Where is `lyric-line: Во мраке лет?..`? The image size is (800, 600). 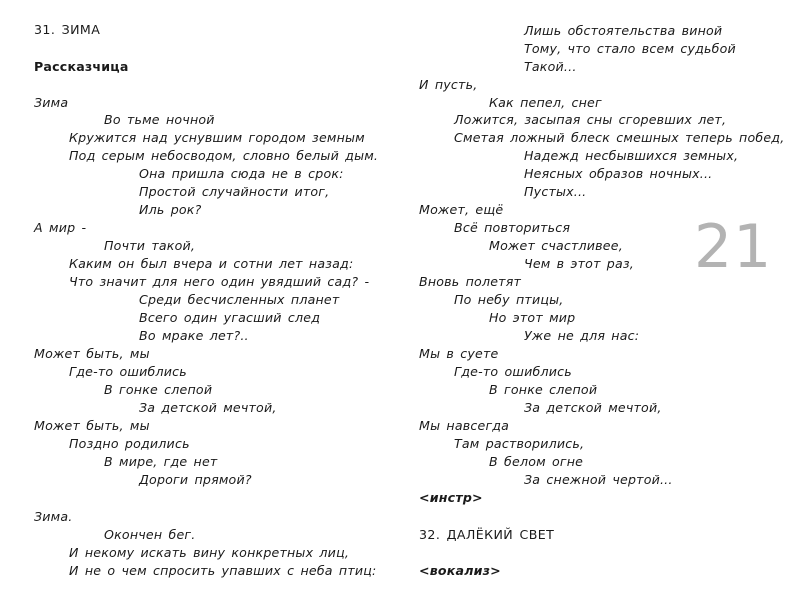
lyric-line: Во мраке лет?.. is located at coordinates (194, 335).